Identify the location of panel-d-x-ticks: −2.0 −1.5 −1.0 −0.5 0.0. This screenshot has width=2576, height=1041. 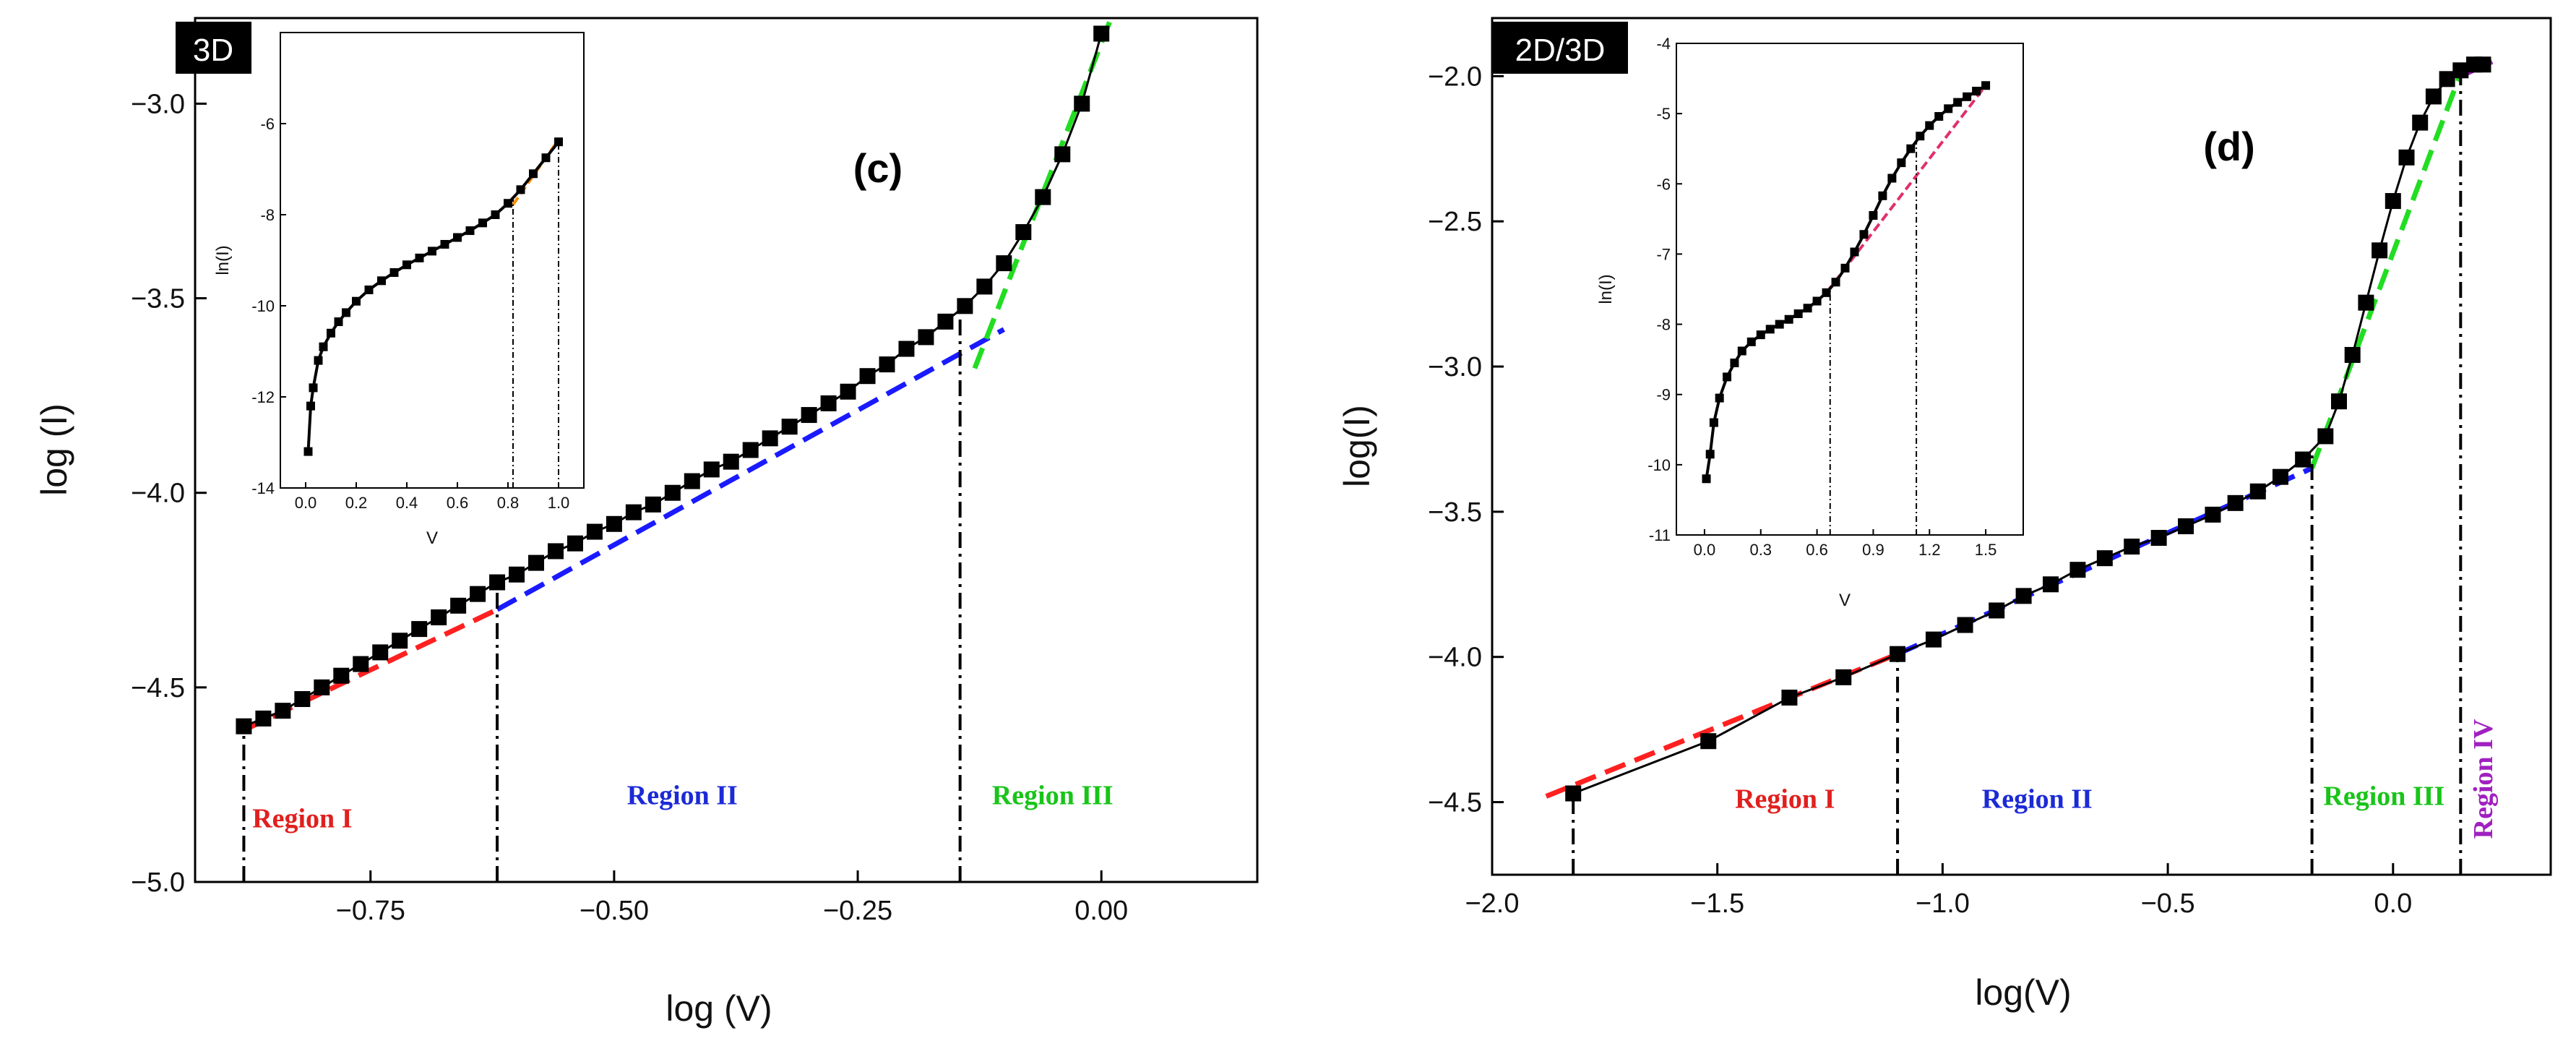
(1938, 891).